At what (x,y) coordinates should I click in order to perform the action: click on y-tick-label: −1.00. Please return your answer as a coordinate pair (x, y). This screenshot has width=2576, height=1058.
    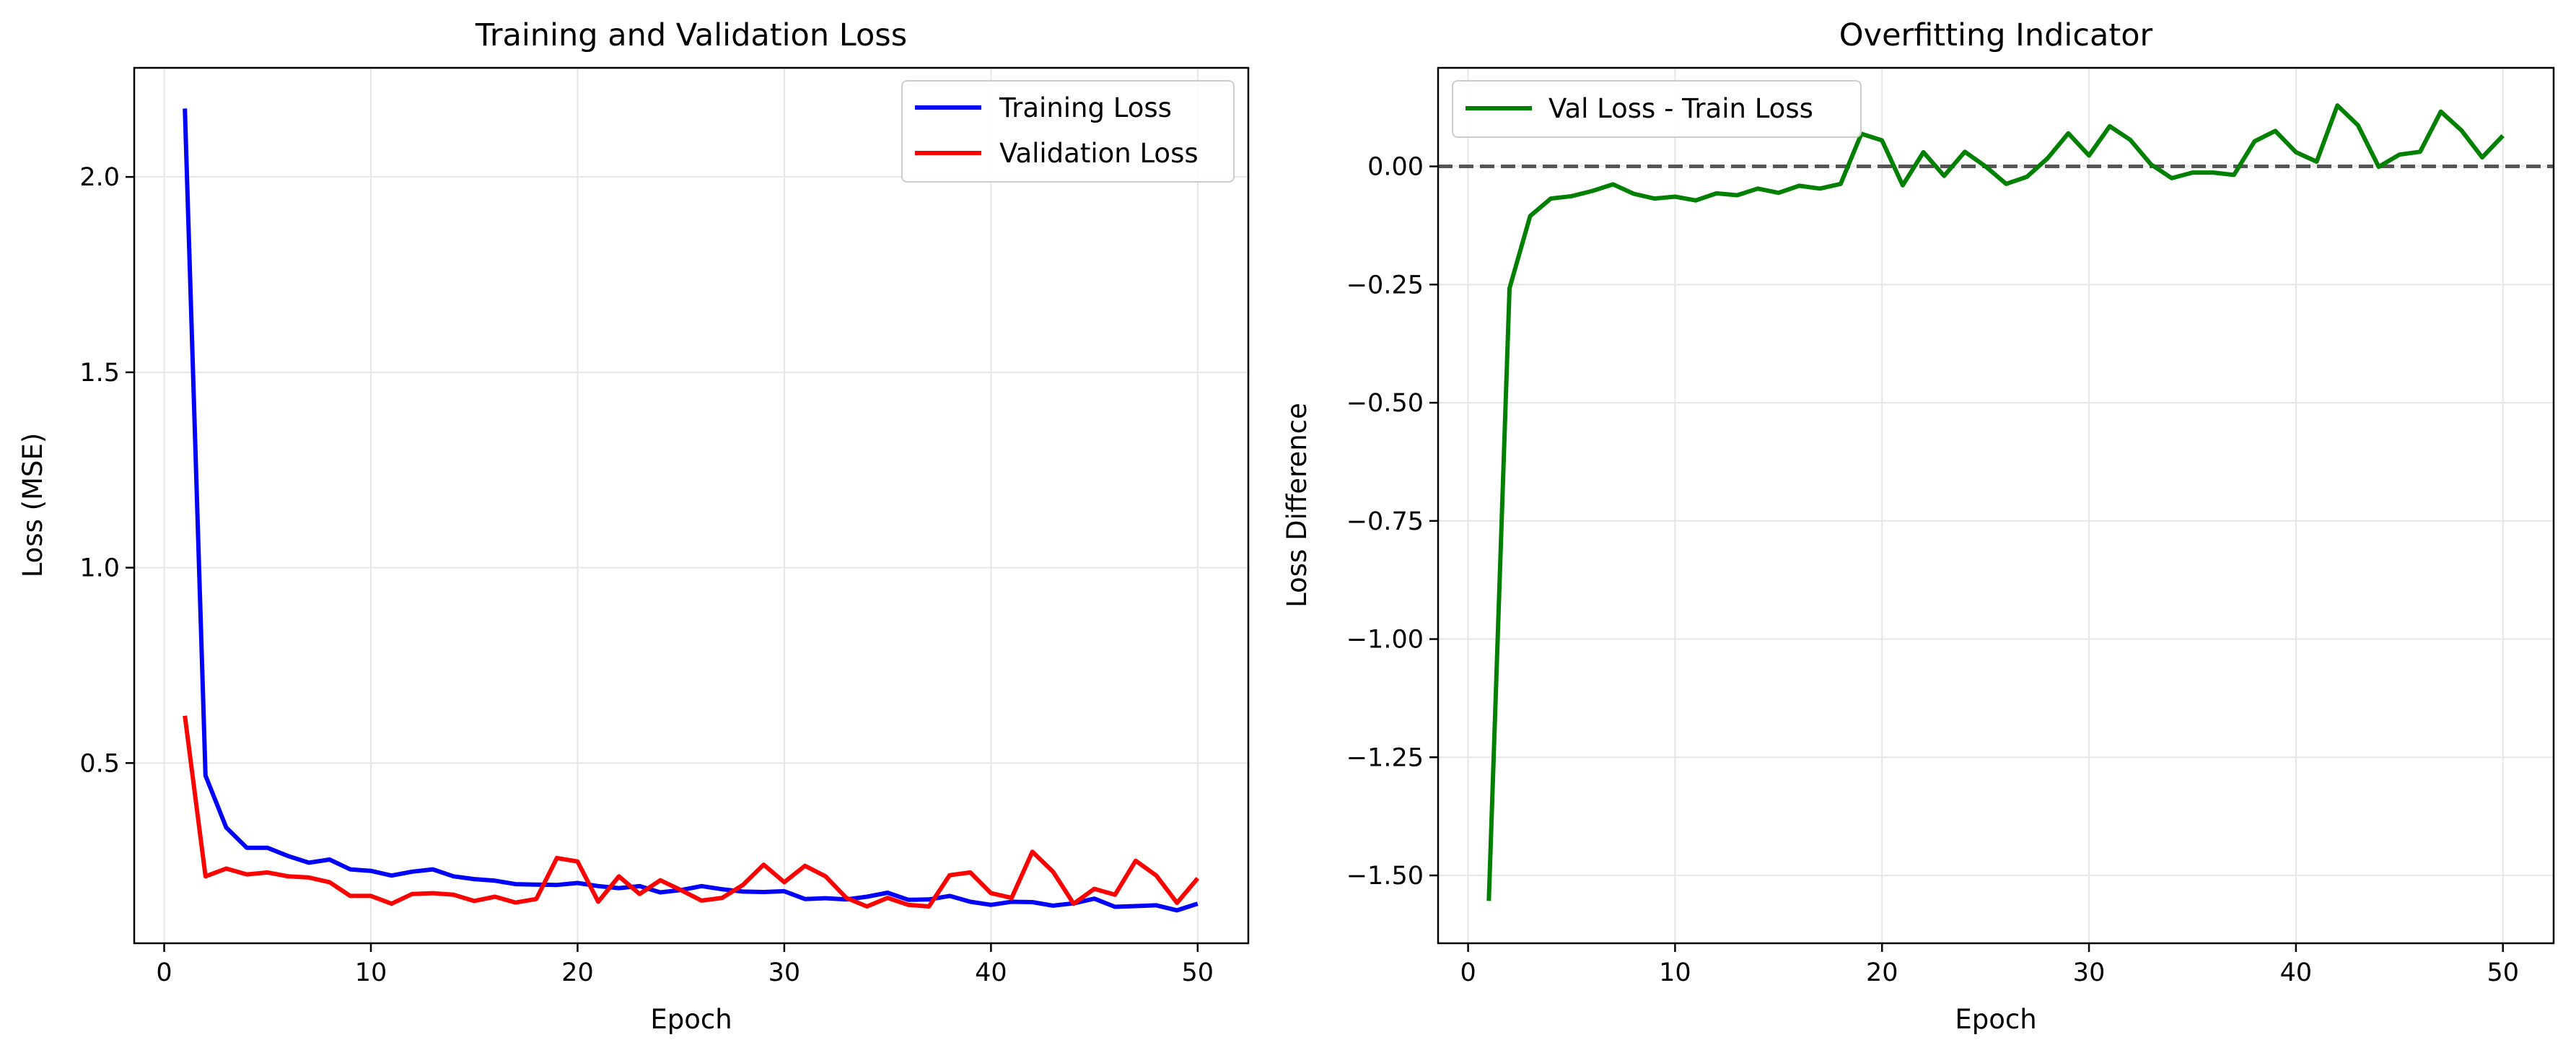
    Looking at the image, I should click on (1385, 640).